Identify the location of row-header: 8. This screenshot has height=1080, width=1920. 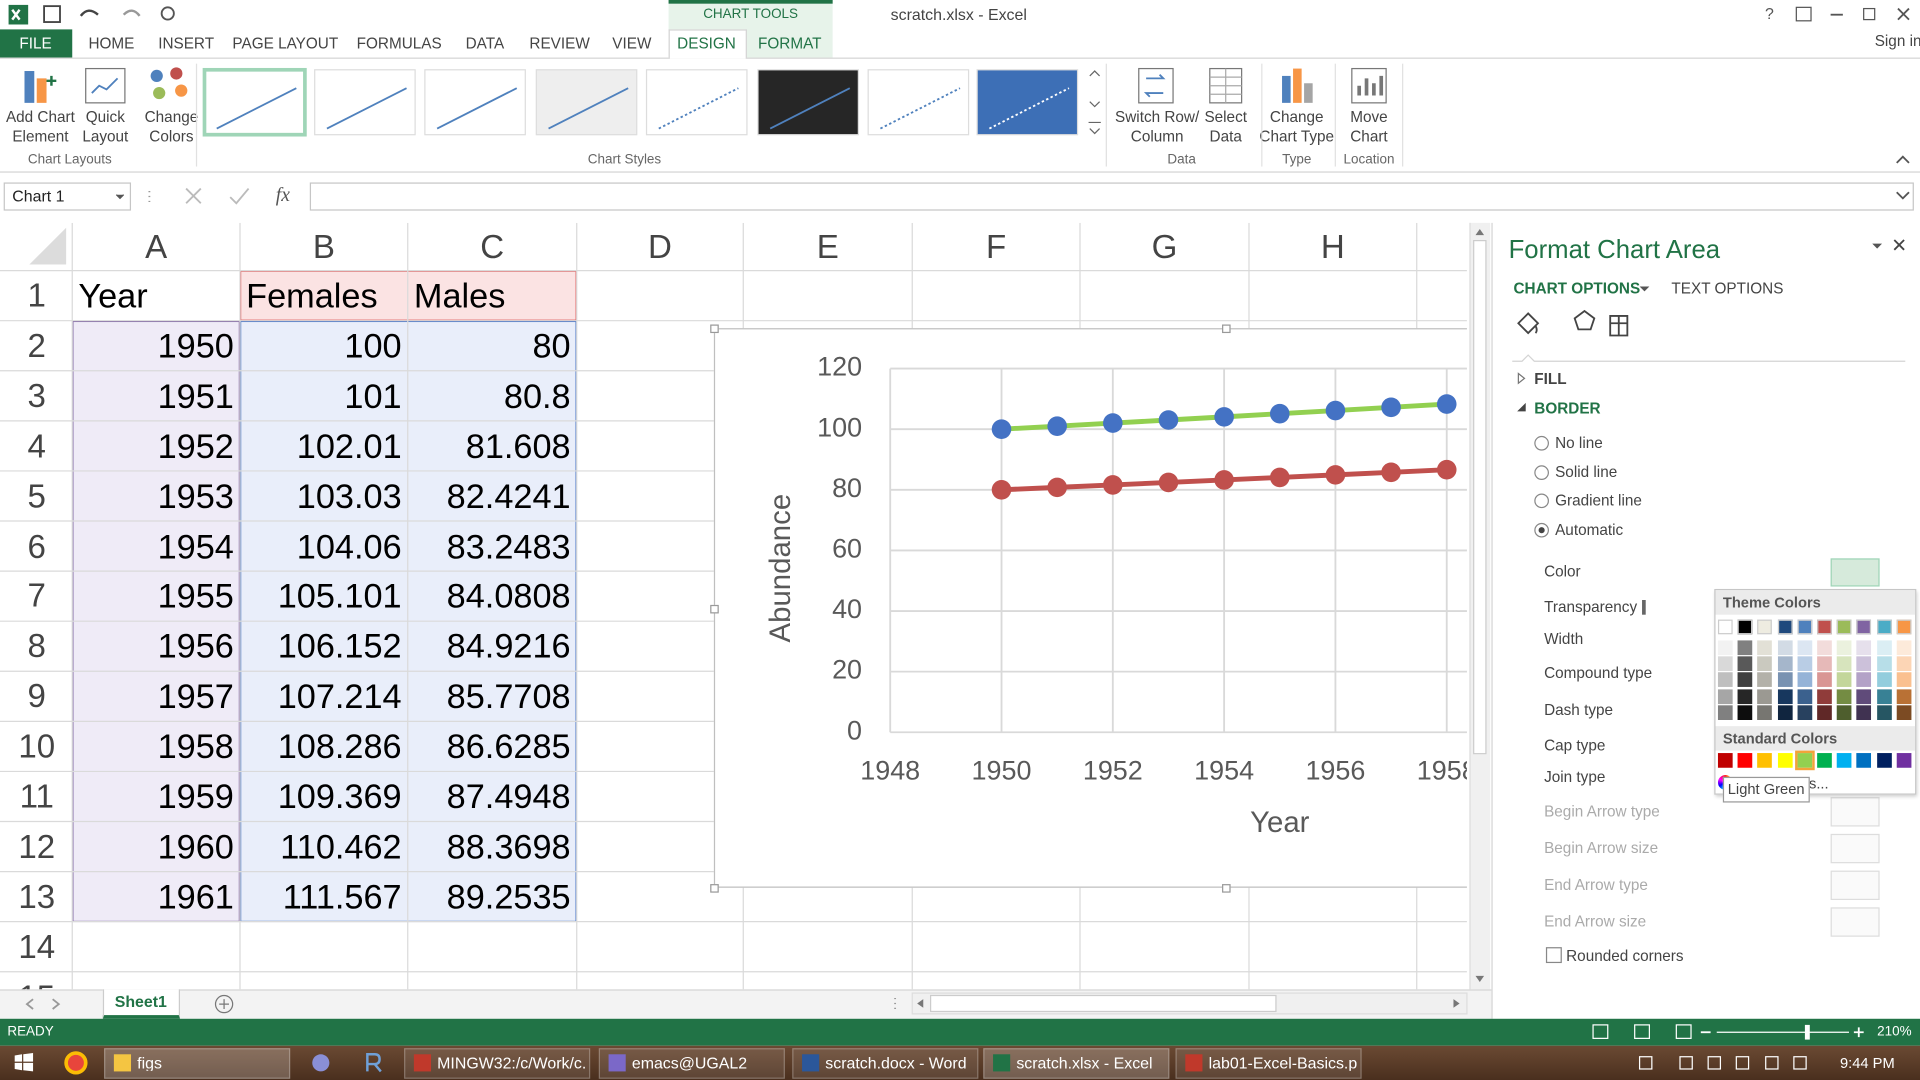
(36, 646).